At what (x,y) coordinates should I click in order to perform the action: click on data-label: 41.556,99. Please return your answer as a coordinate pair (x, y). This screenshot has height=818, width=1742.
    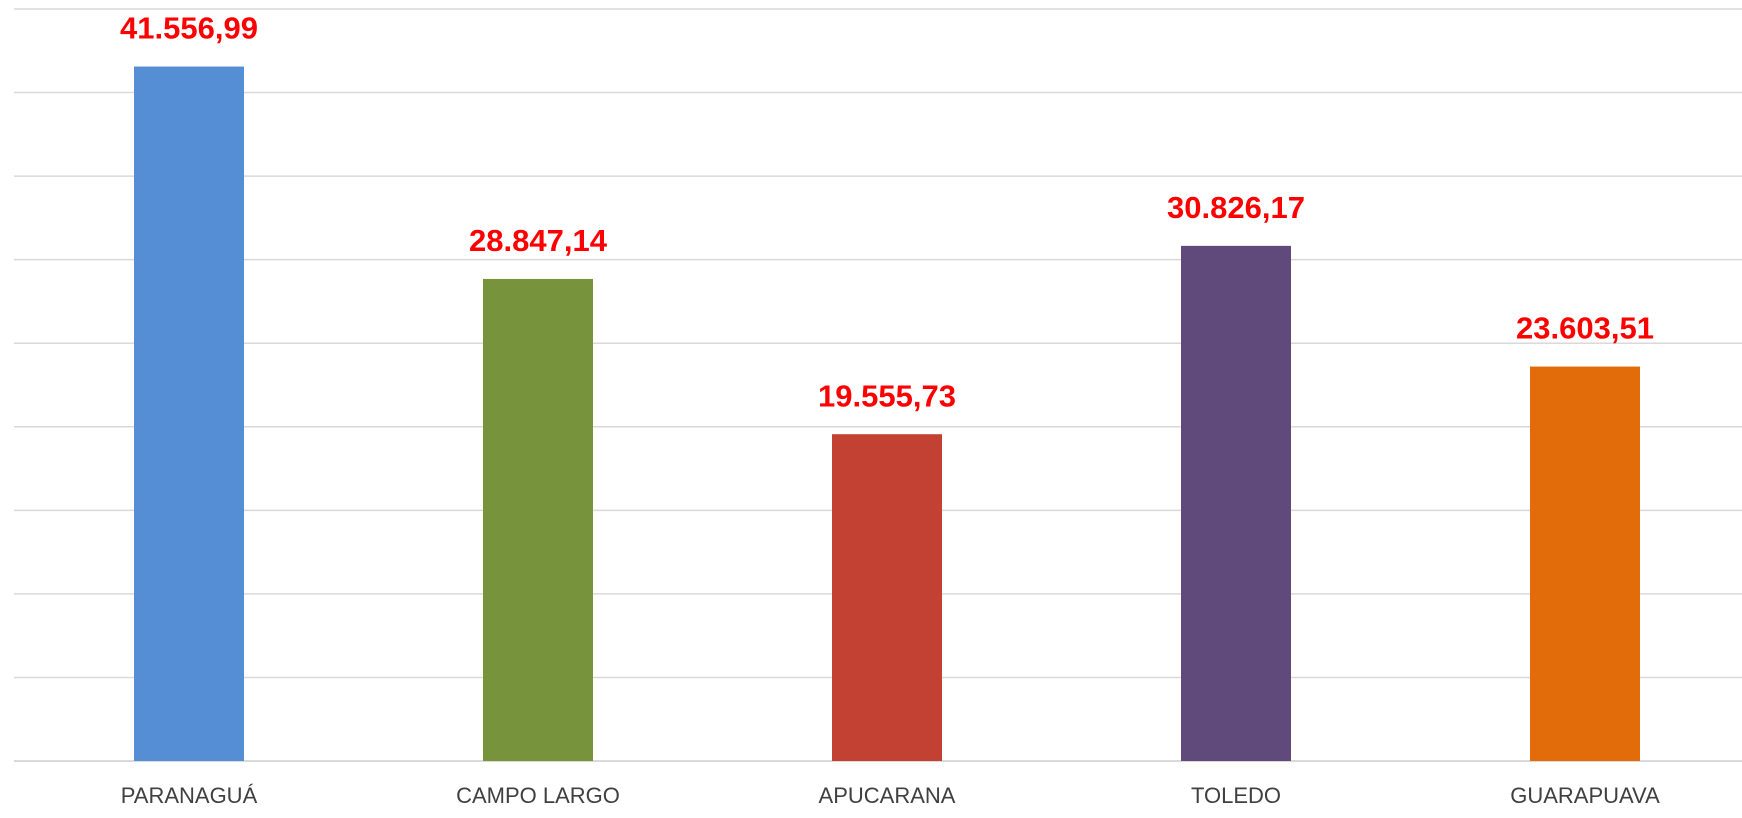
    Looking at the image, I should click on (189, 28).